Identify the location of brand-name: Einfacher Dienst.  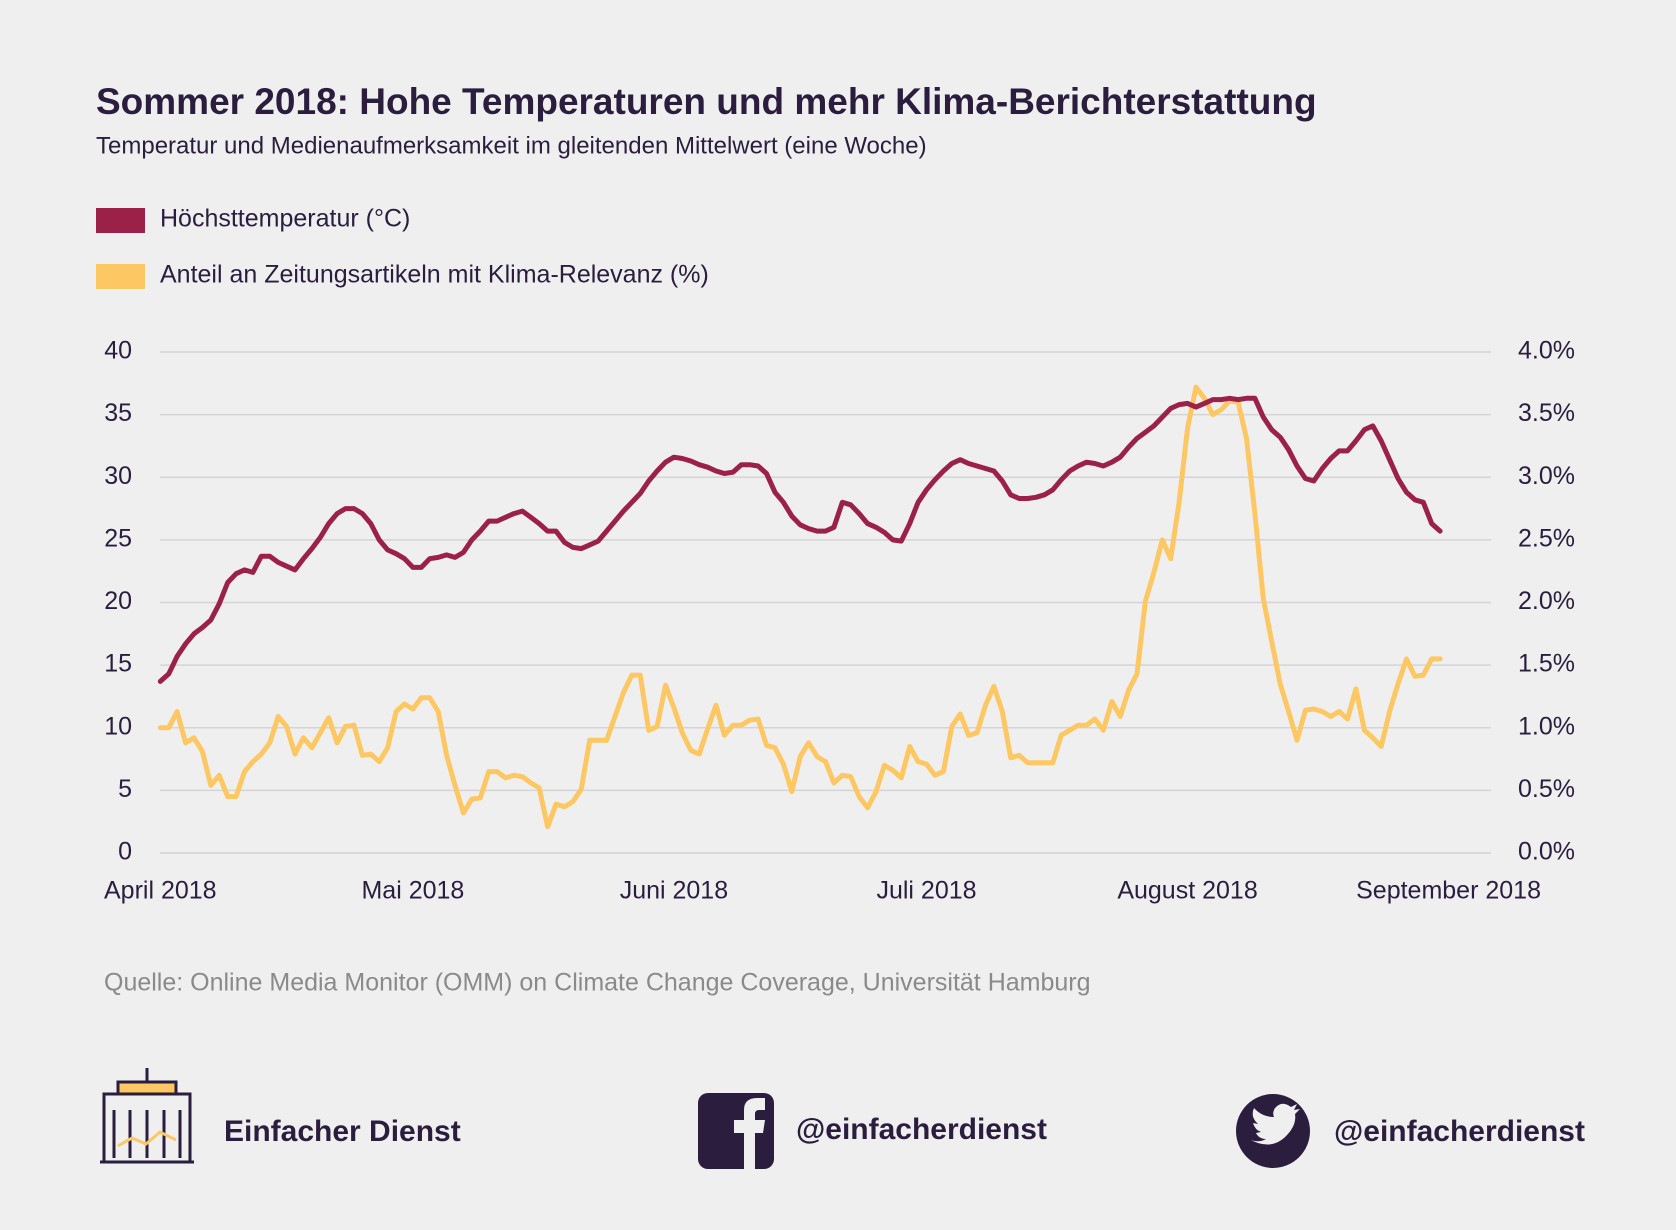
(342, 1131).